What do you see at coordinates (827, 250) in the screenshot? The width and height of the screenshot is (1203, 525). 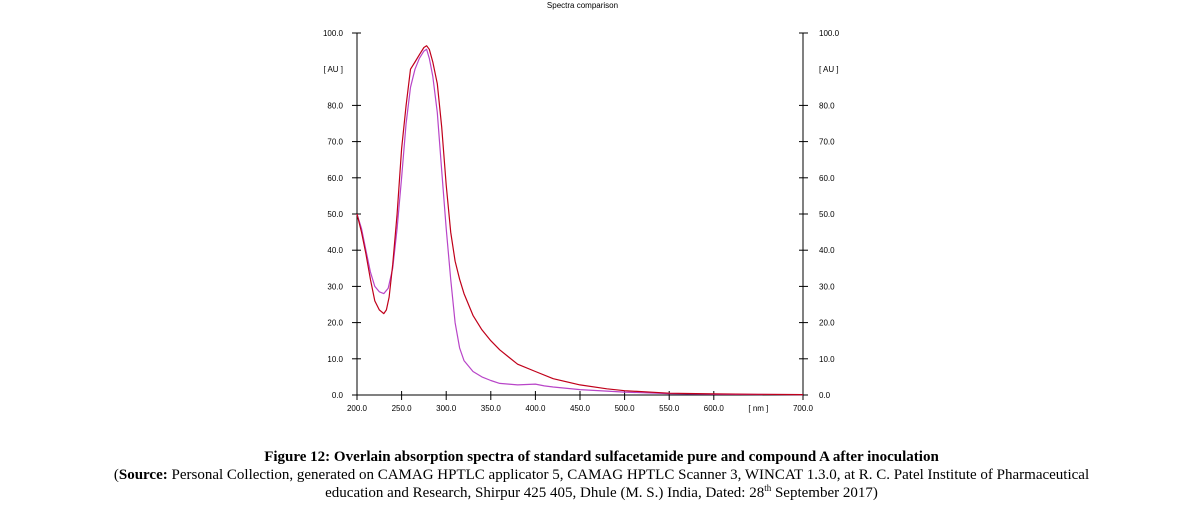 I see `y-tick-label-right: 40.0` at bounding box center [827, 250].